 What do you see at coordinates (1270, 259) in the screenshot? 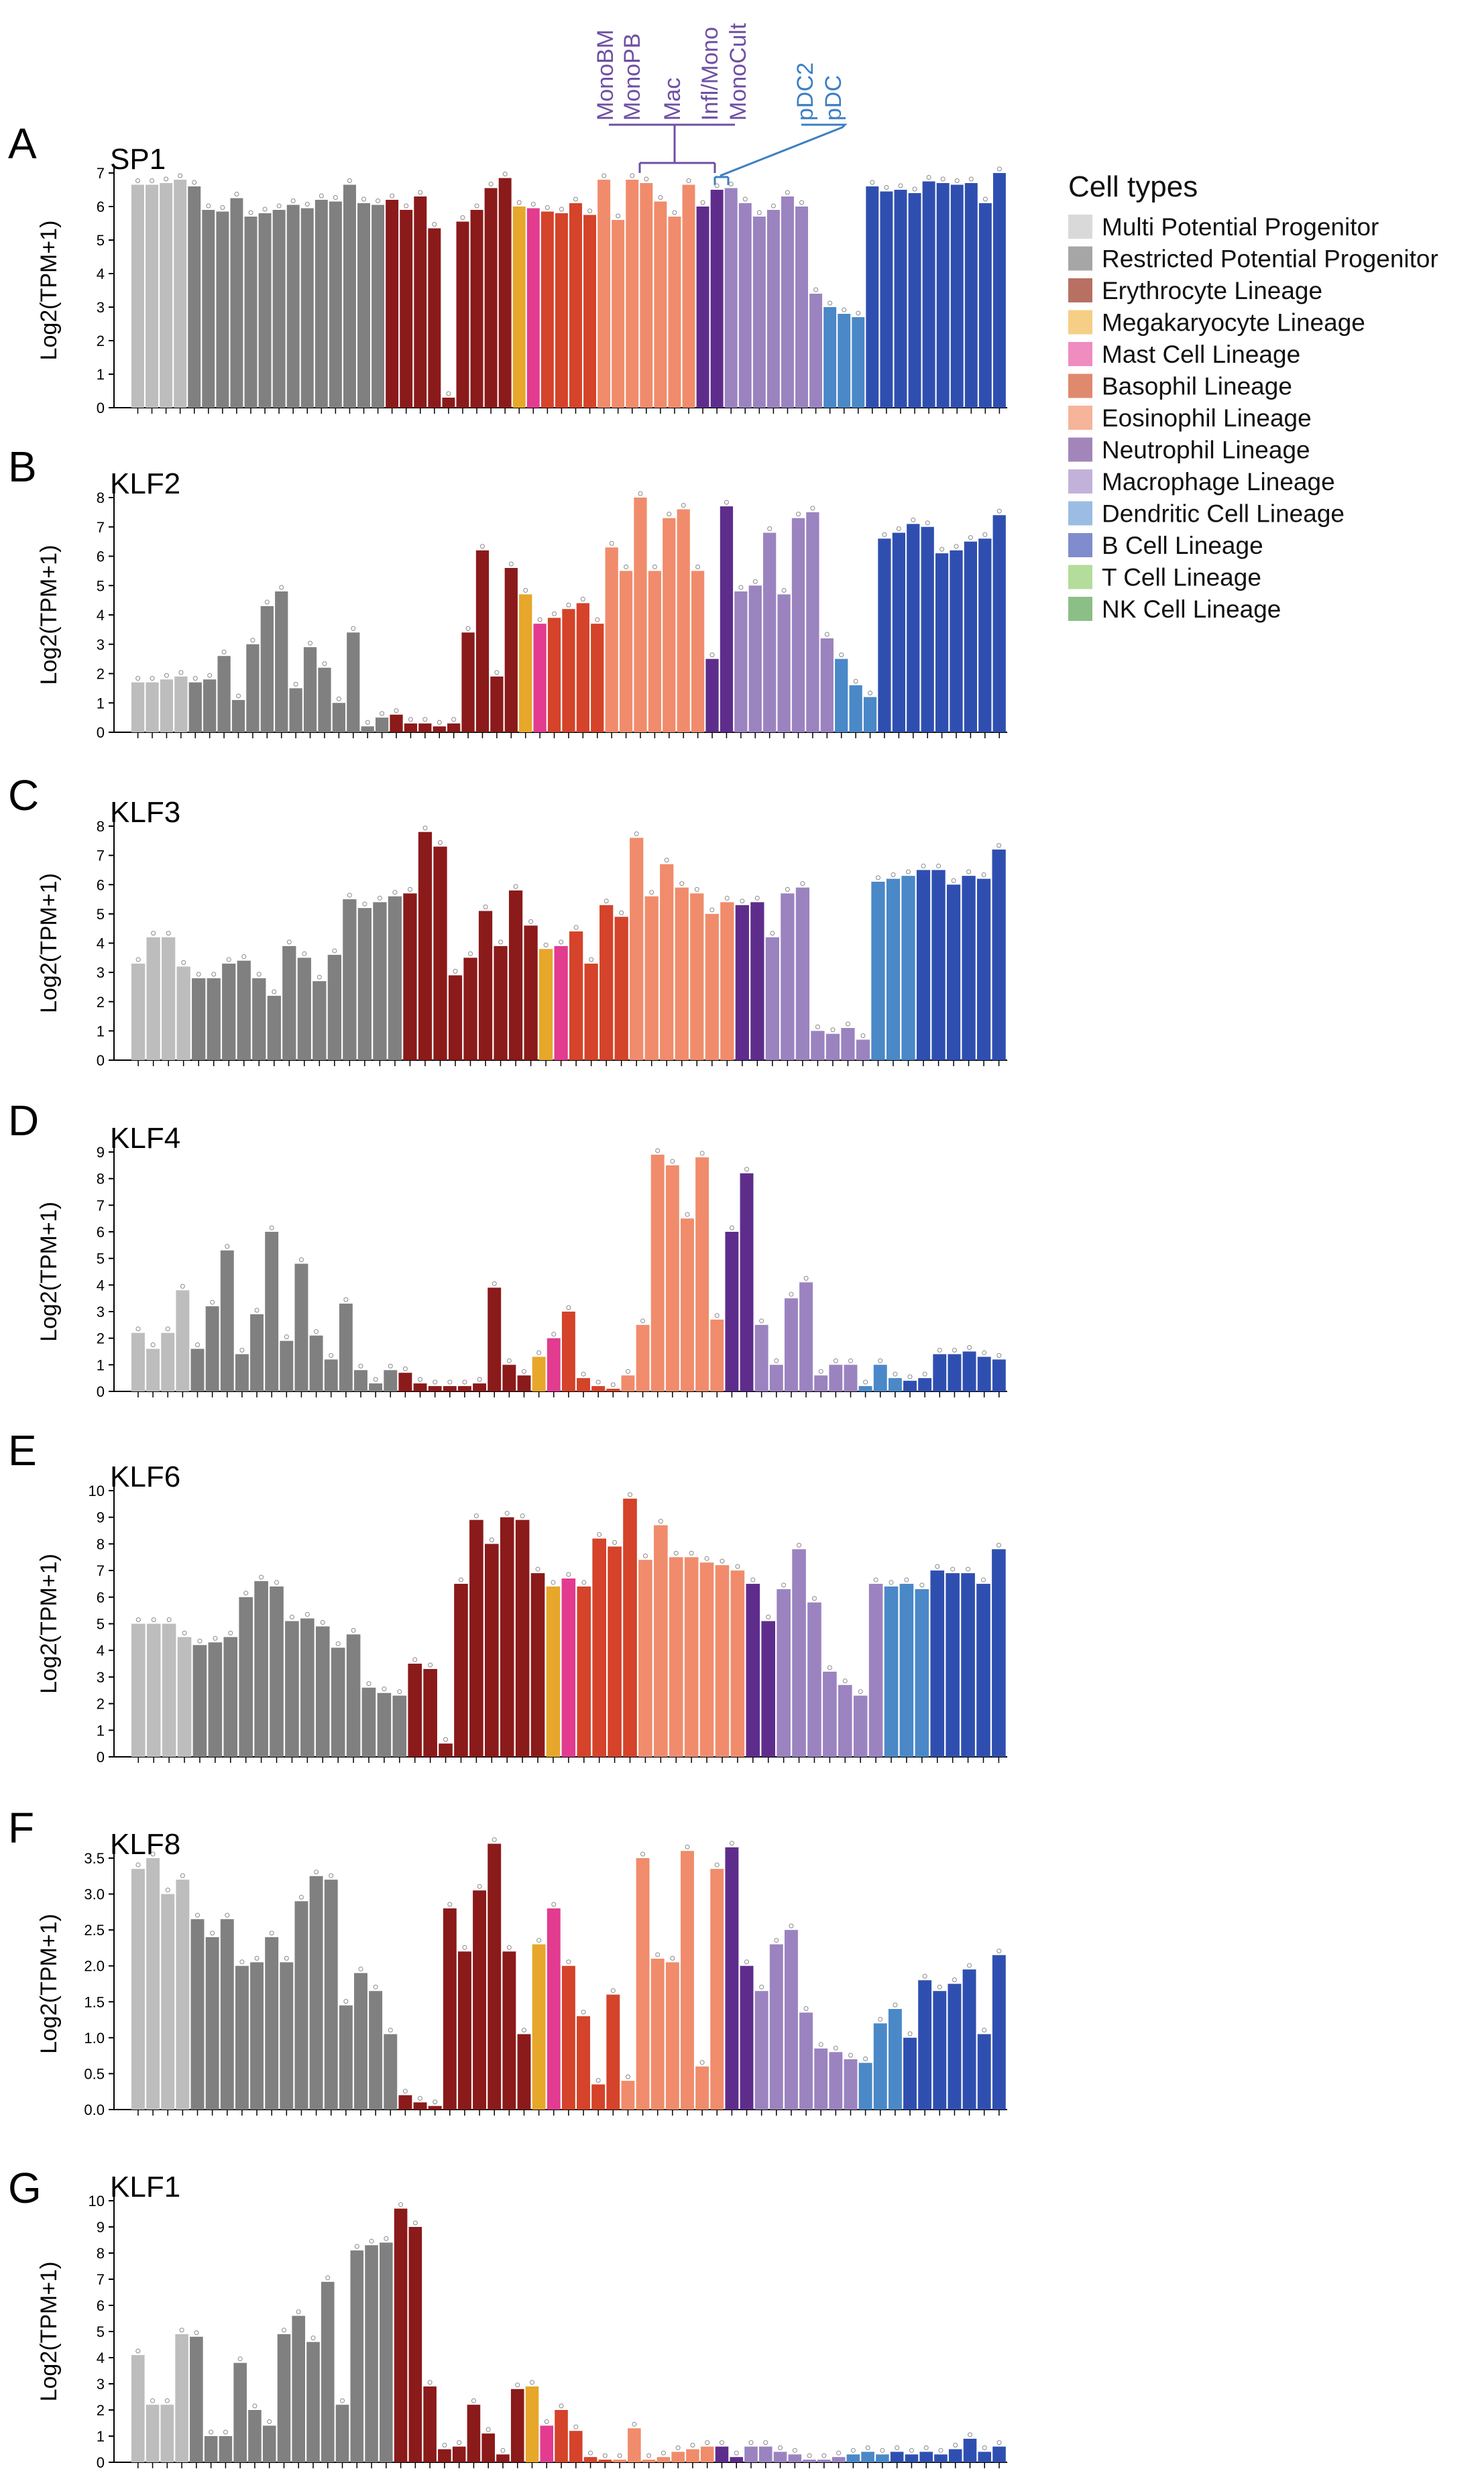
I see `legend-item-label: Restricted Potential Progenitor` at bounding box center [1270, 259].